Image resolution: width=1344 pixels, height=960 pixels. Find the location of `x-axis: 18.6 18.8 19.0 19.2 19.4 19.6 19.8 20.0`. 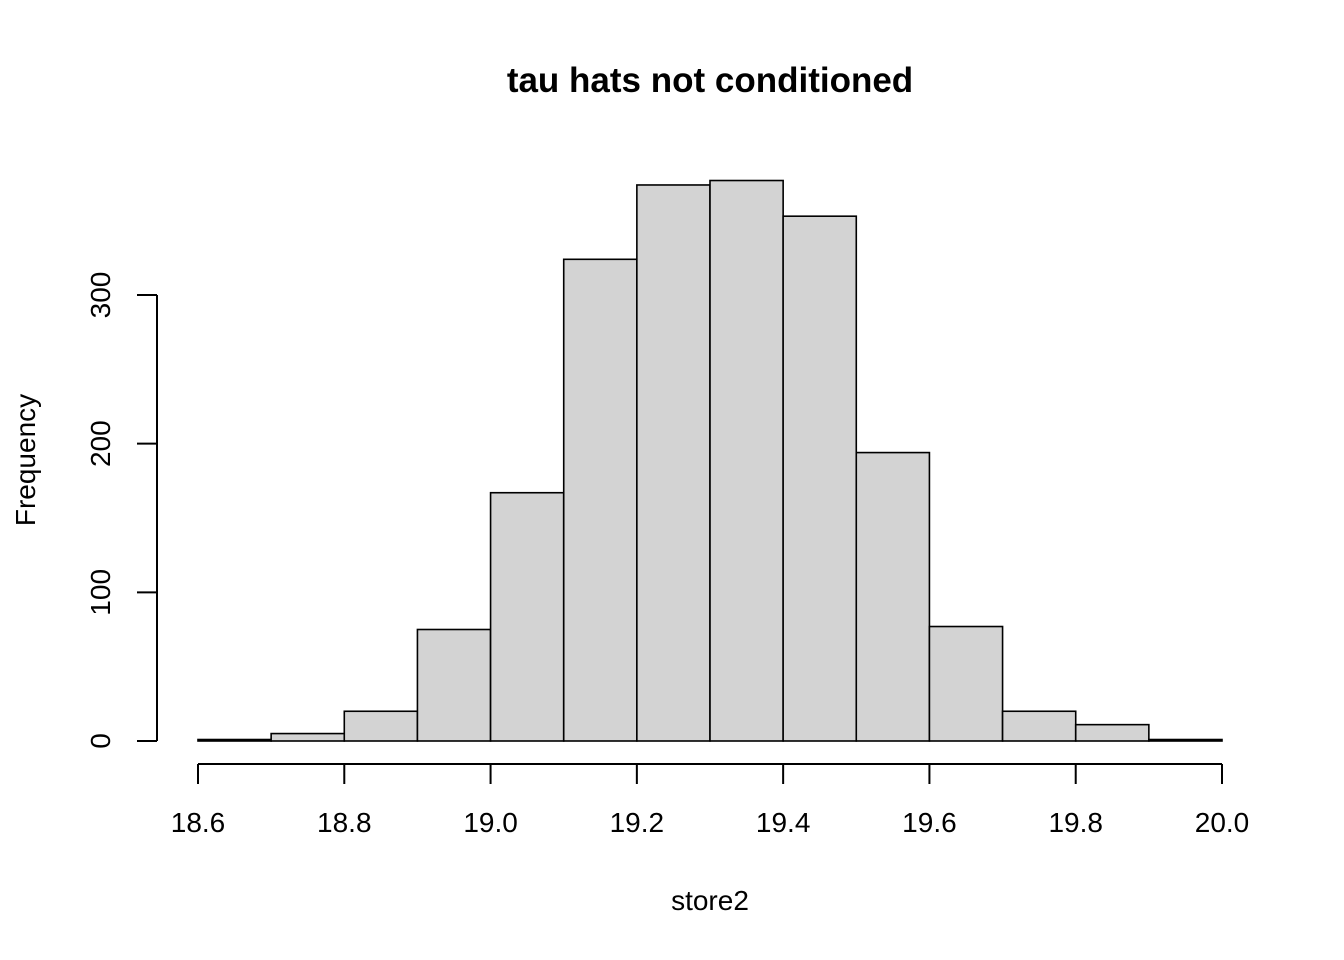

x-axis: 18.6 18.8 19.0 19.2 19.4 19.6 19.8 20.0 is located at coordinates (710, 800).